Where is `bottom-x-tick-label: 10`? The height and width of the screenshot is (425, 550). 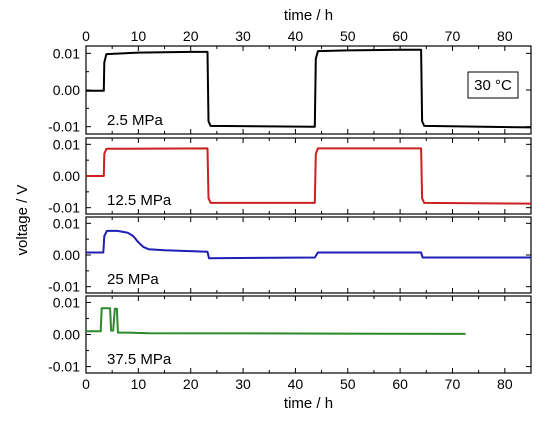
bottom-x-tick-label: 10 is located at coordinates (139, 384).